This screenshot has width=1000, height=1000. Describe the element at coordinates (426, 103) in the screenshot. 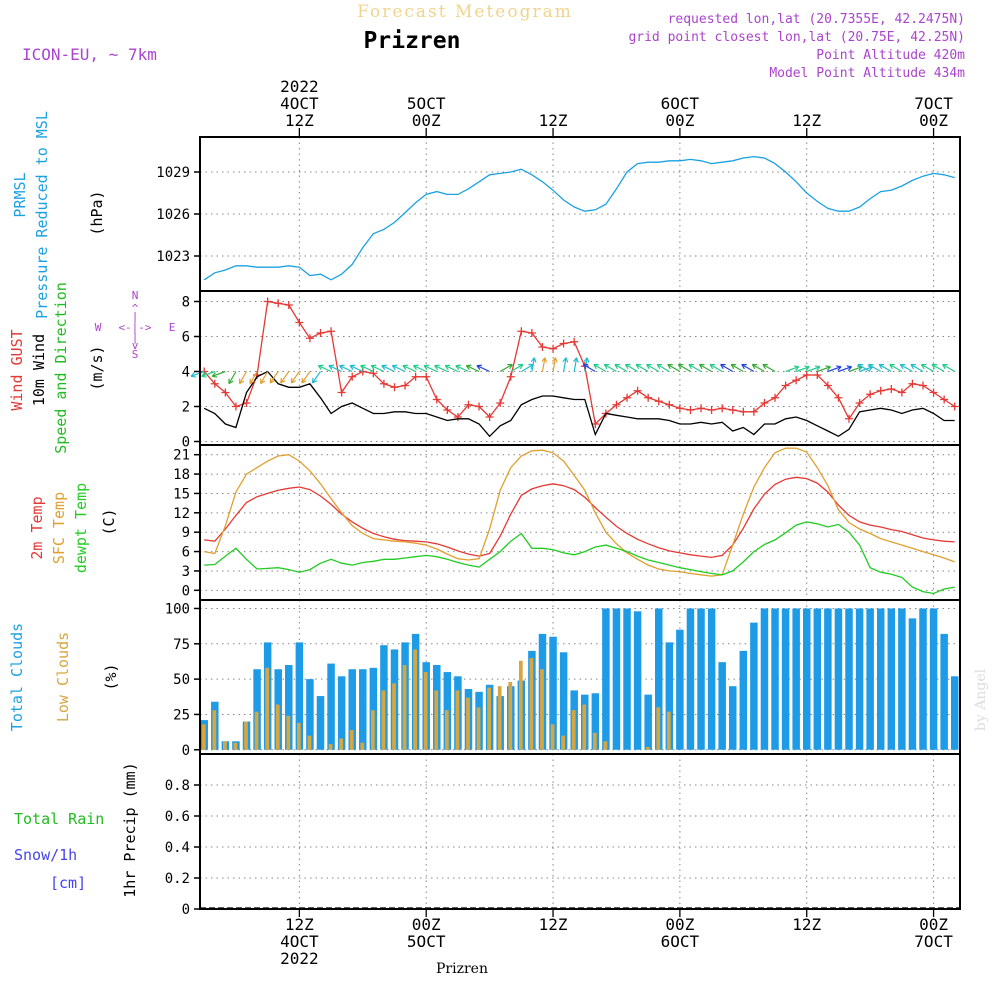

I see `top-time-label: 5OCT` at that location.